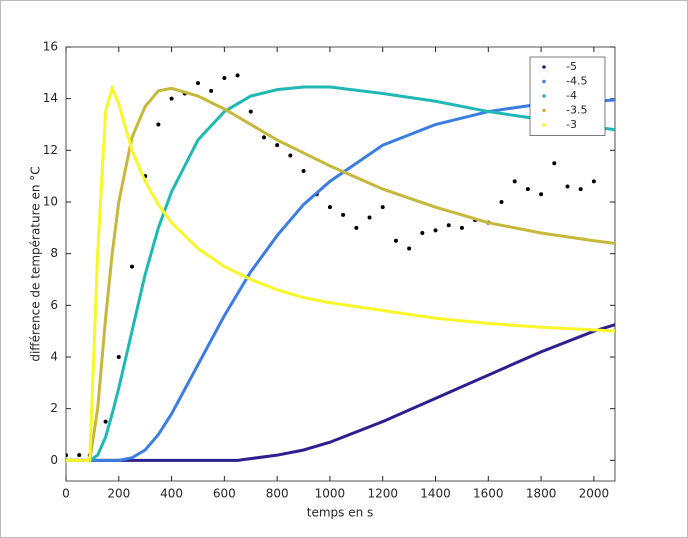 The image size is (688, 538). I want to click on y-tick-label: 12, so click(50, 150).